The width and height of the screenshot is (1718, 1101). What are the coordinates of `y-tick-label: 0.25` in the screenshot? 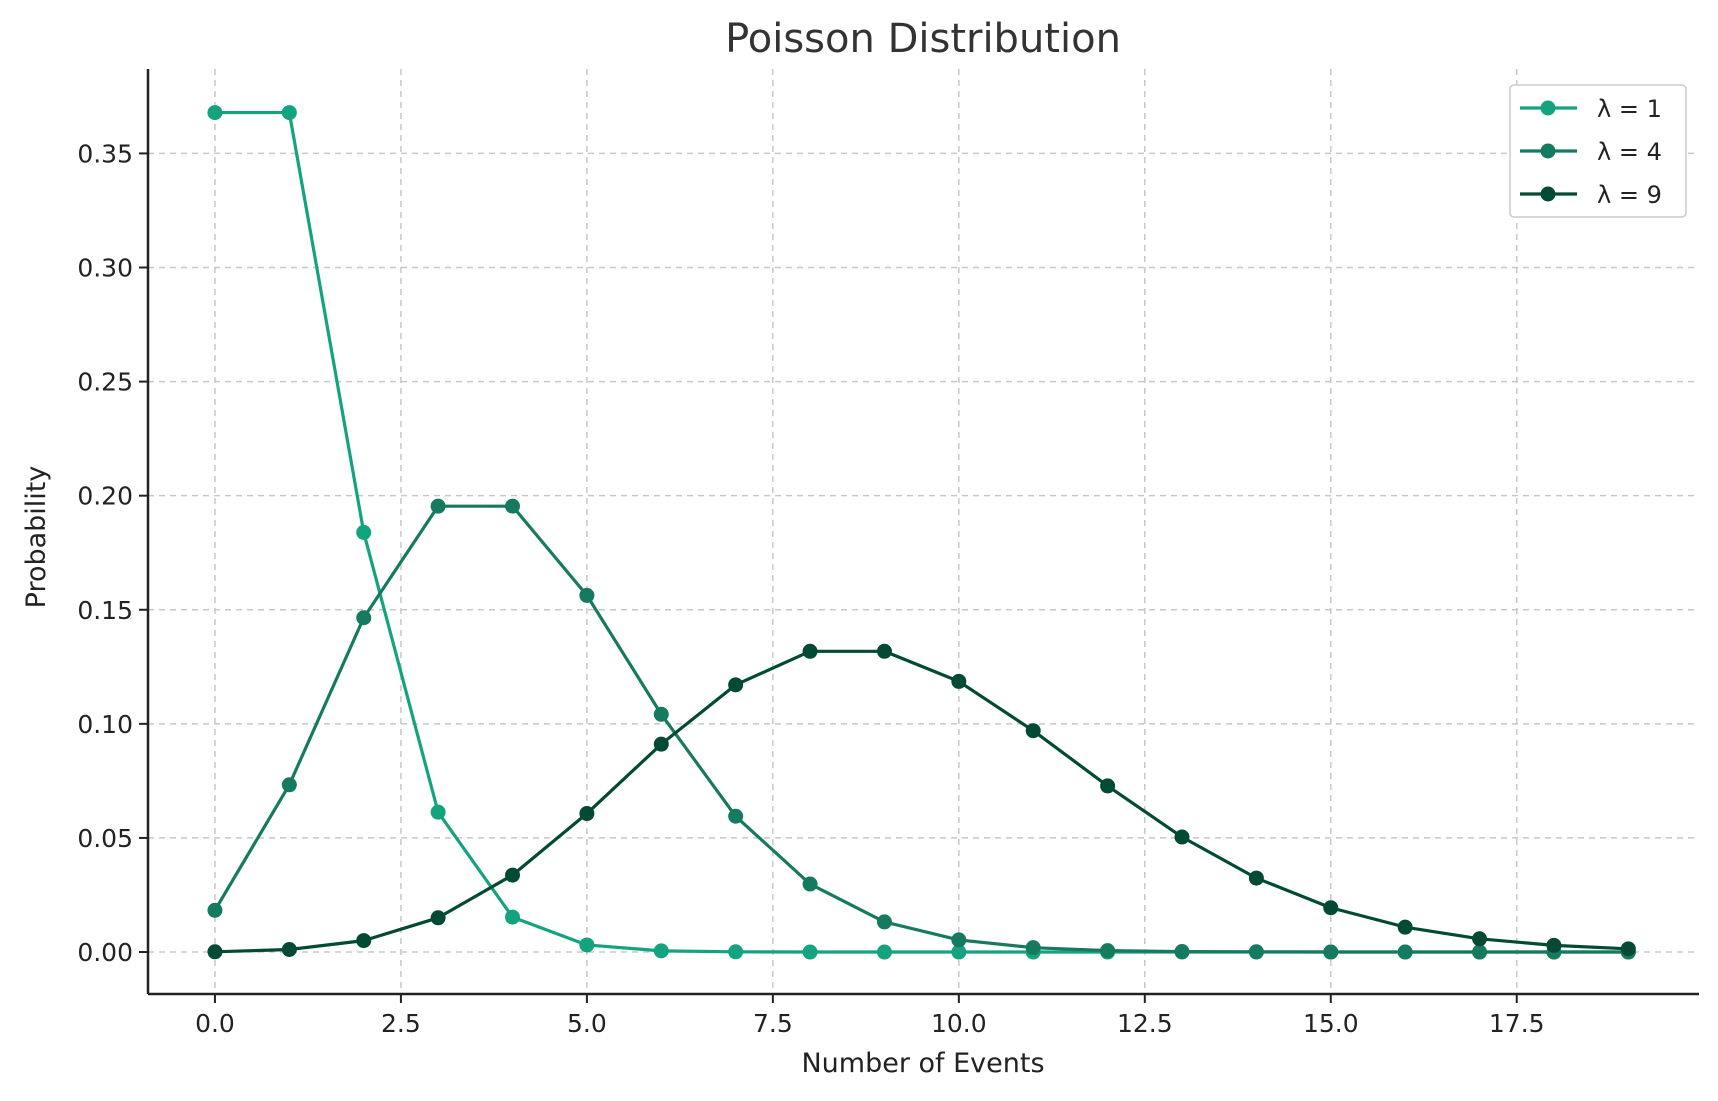 It's located at (105, 382).